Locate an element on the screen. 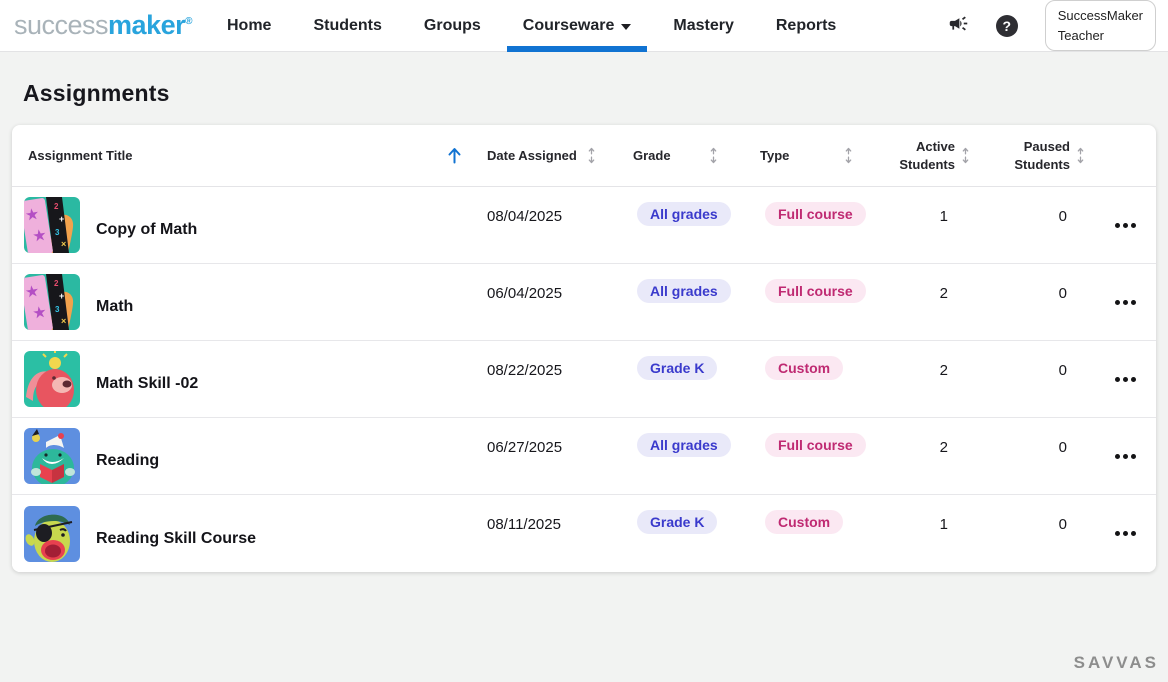  nav-item-label: Home is located at coordinates (249, 25).